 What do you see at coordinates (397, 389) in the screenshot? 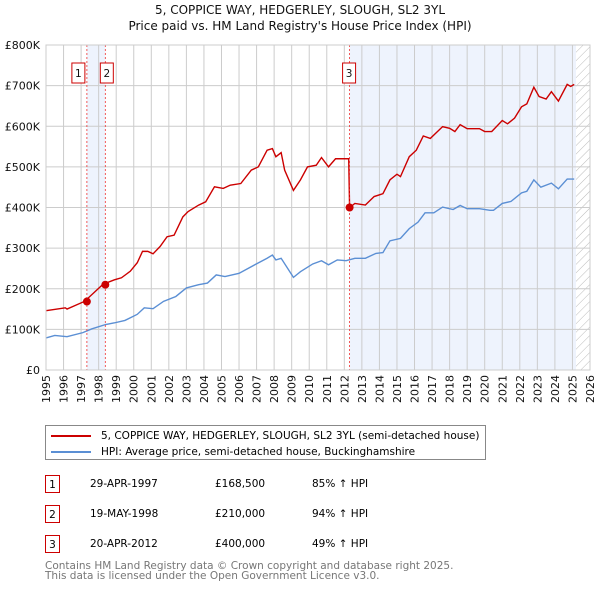
I see `x-tick-label: 2015` at bounding box center [397, 389].